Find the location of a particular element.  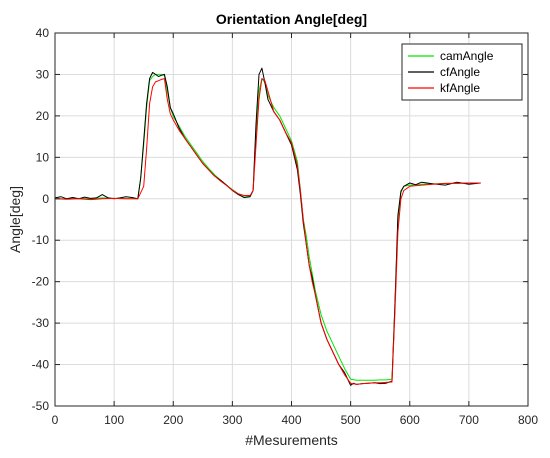

x-tick-label: 800 is located at coordinates (528, 420).